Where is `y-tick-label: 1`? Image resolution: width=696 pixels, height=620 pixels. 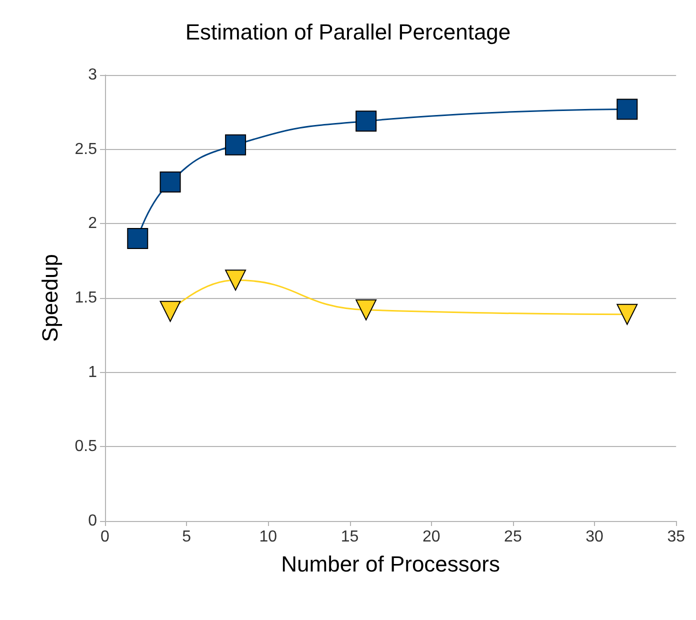 y-tick-label: 1 is located at coordinates (93, 372).